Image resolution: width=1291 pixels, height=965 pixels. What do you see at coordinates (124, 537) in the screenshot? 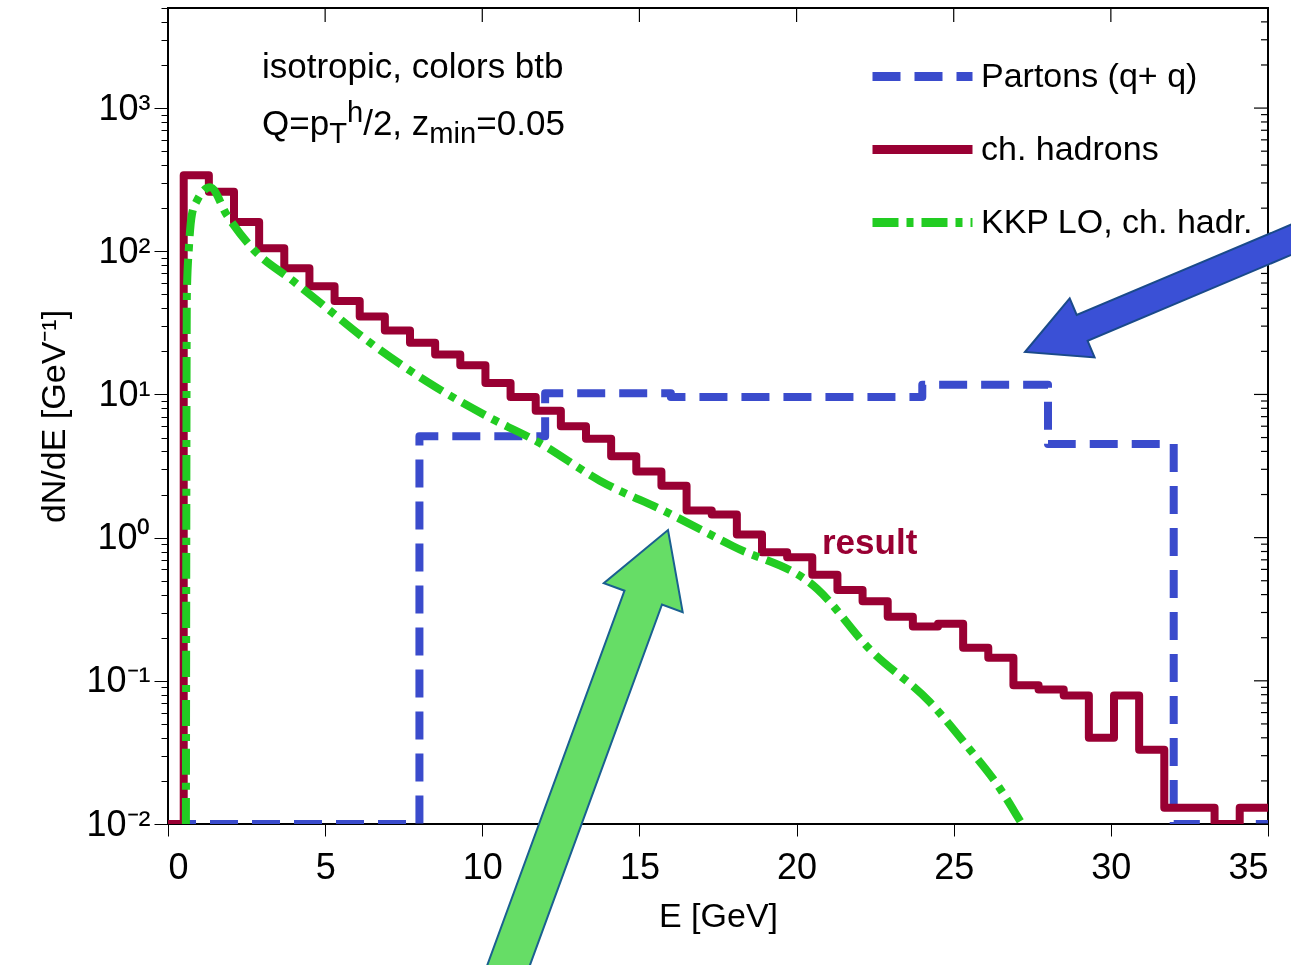
I see `y-tick-label: 10⁰` at bounding box center [124, 537].